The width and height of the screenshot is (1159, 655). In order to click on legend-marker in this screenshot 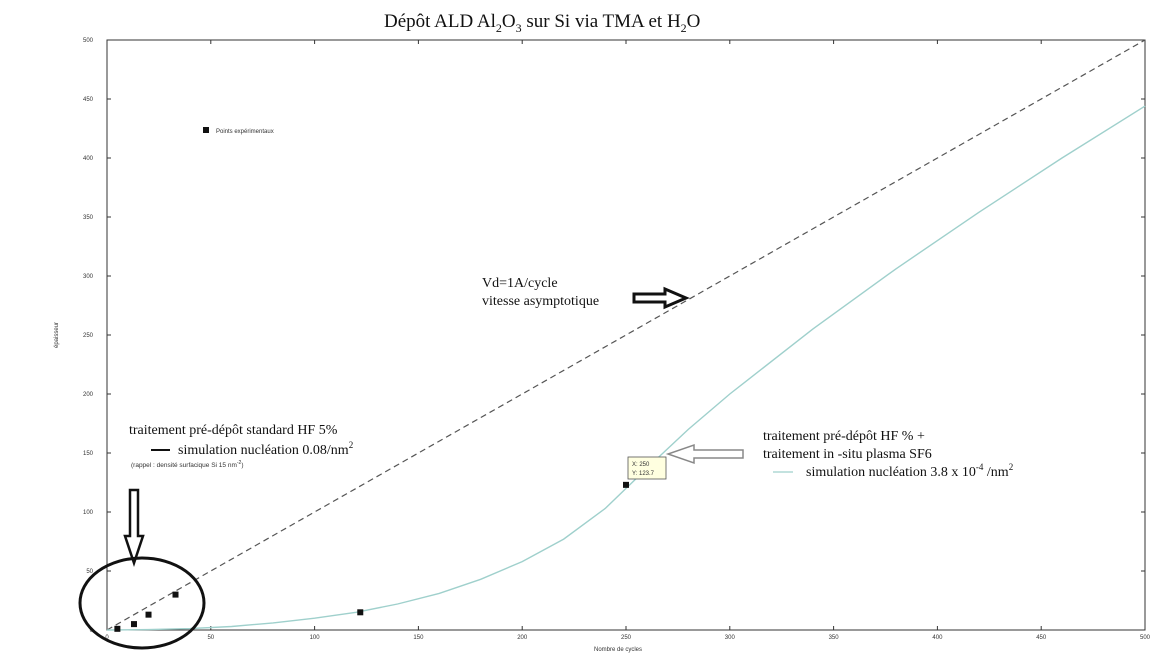, I will do `click(206, 130)`.